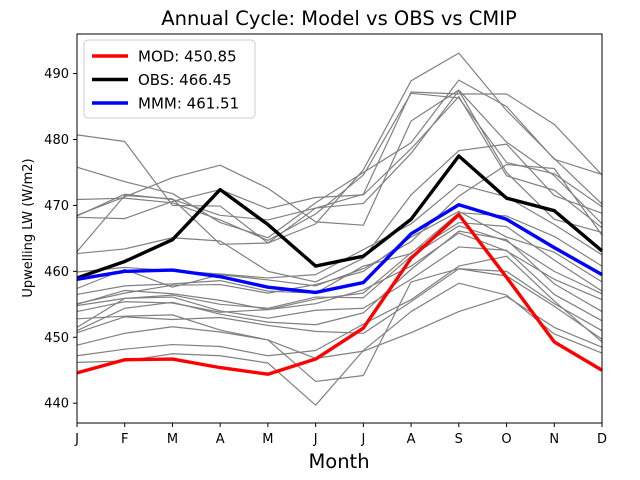 The image size is (640, 480). I want to click on mmm-legend-label: MMM: 461.51, so click(188, 104).